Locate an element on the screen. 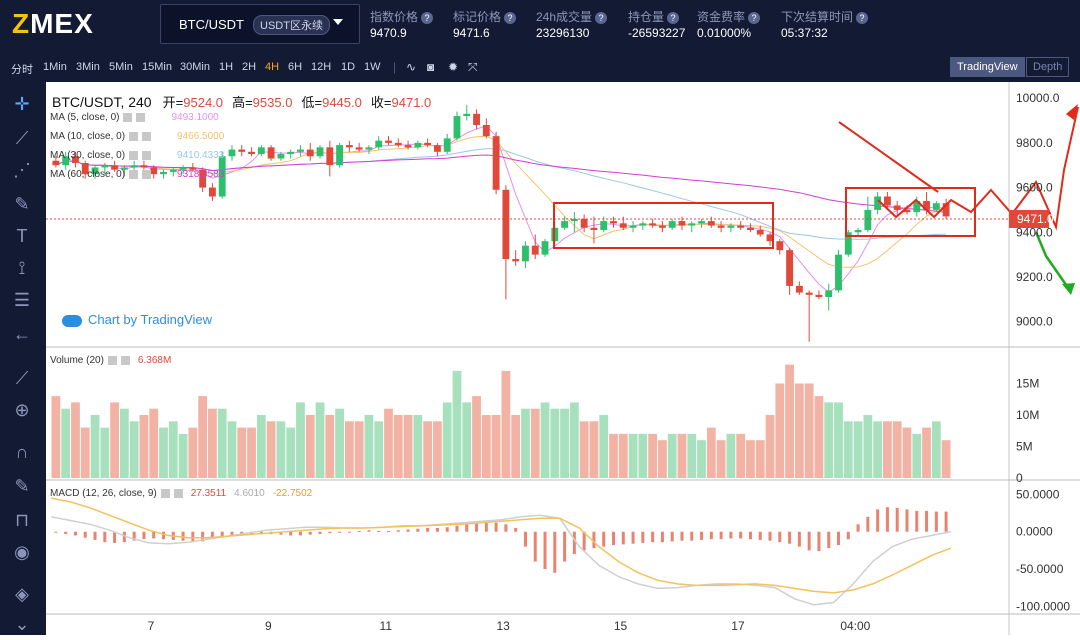 Image resolution: width=1080 pixels, height=640 pixels. gear-icon: ✹ is located at coordinates (453, 67).